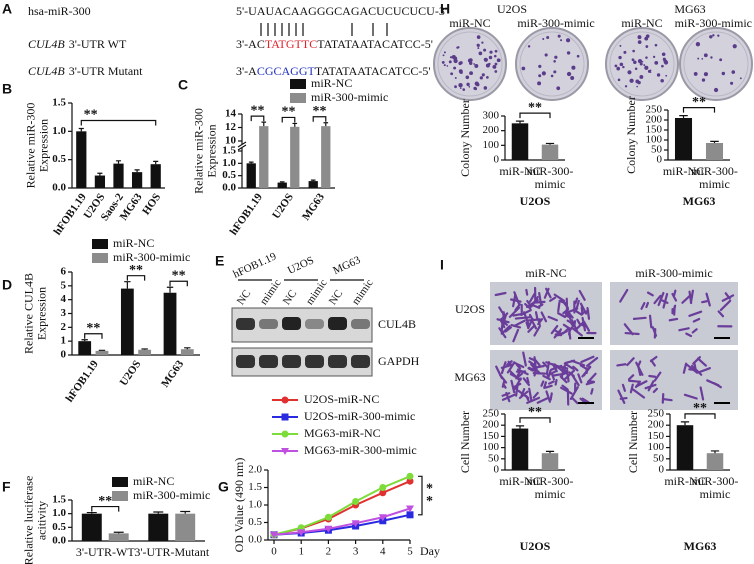  I want to click on lane-label: NC, so click(290, 297).